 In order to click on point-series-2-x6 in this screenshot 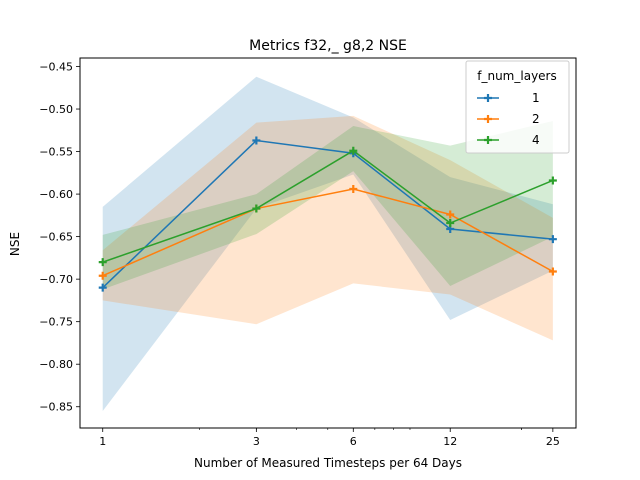, I will do `click(353, 188)`.